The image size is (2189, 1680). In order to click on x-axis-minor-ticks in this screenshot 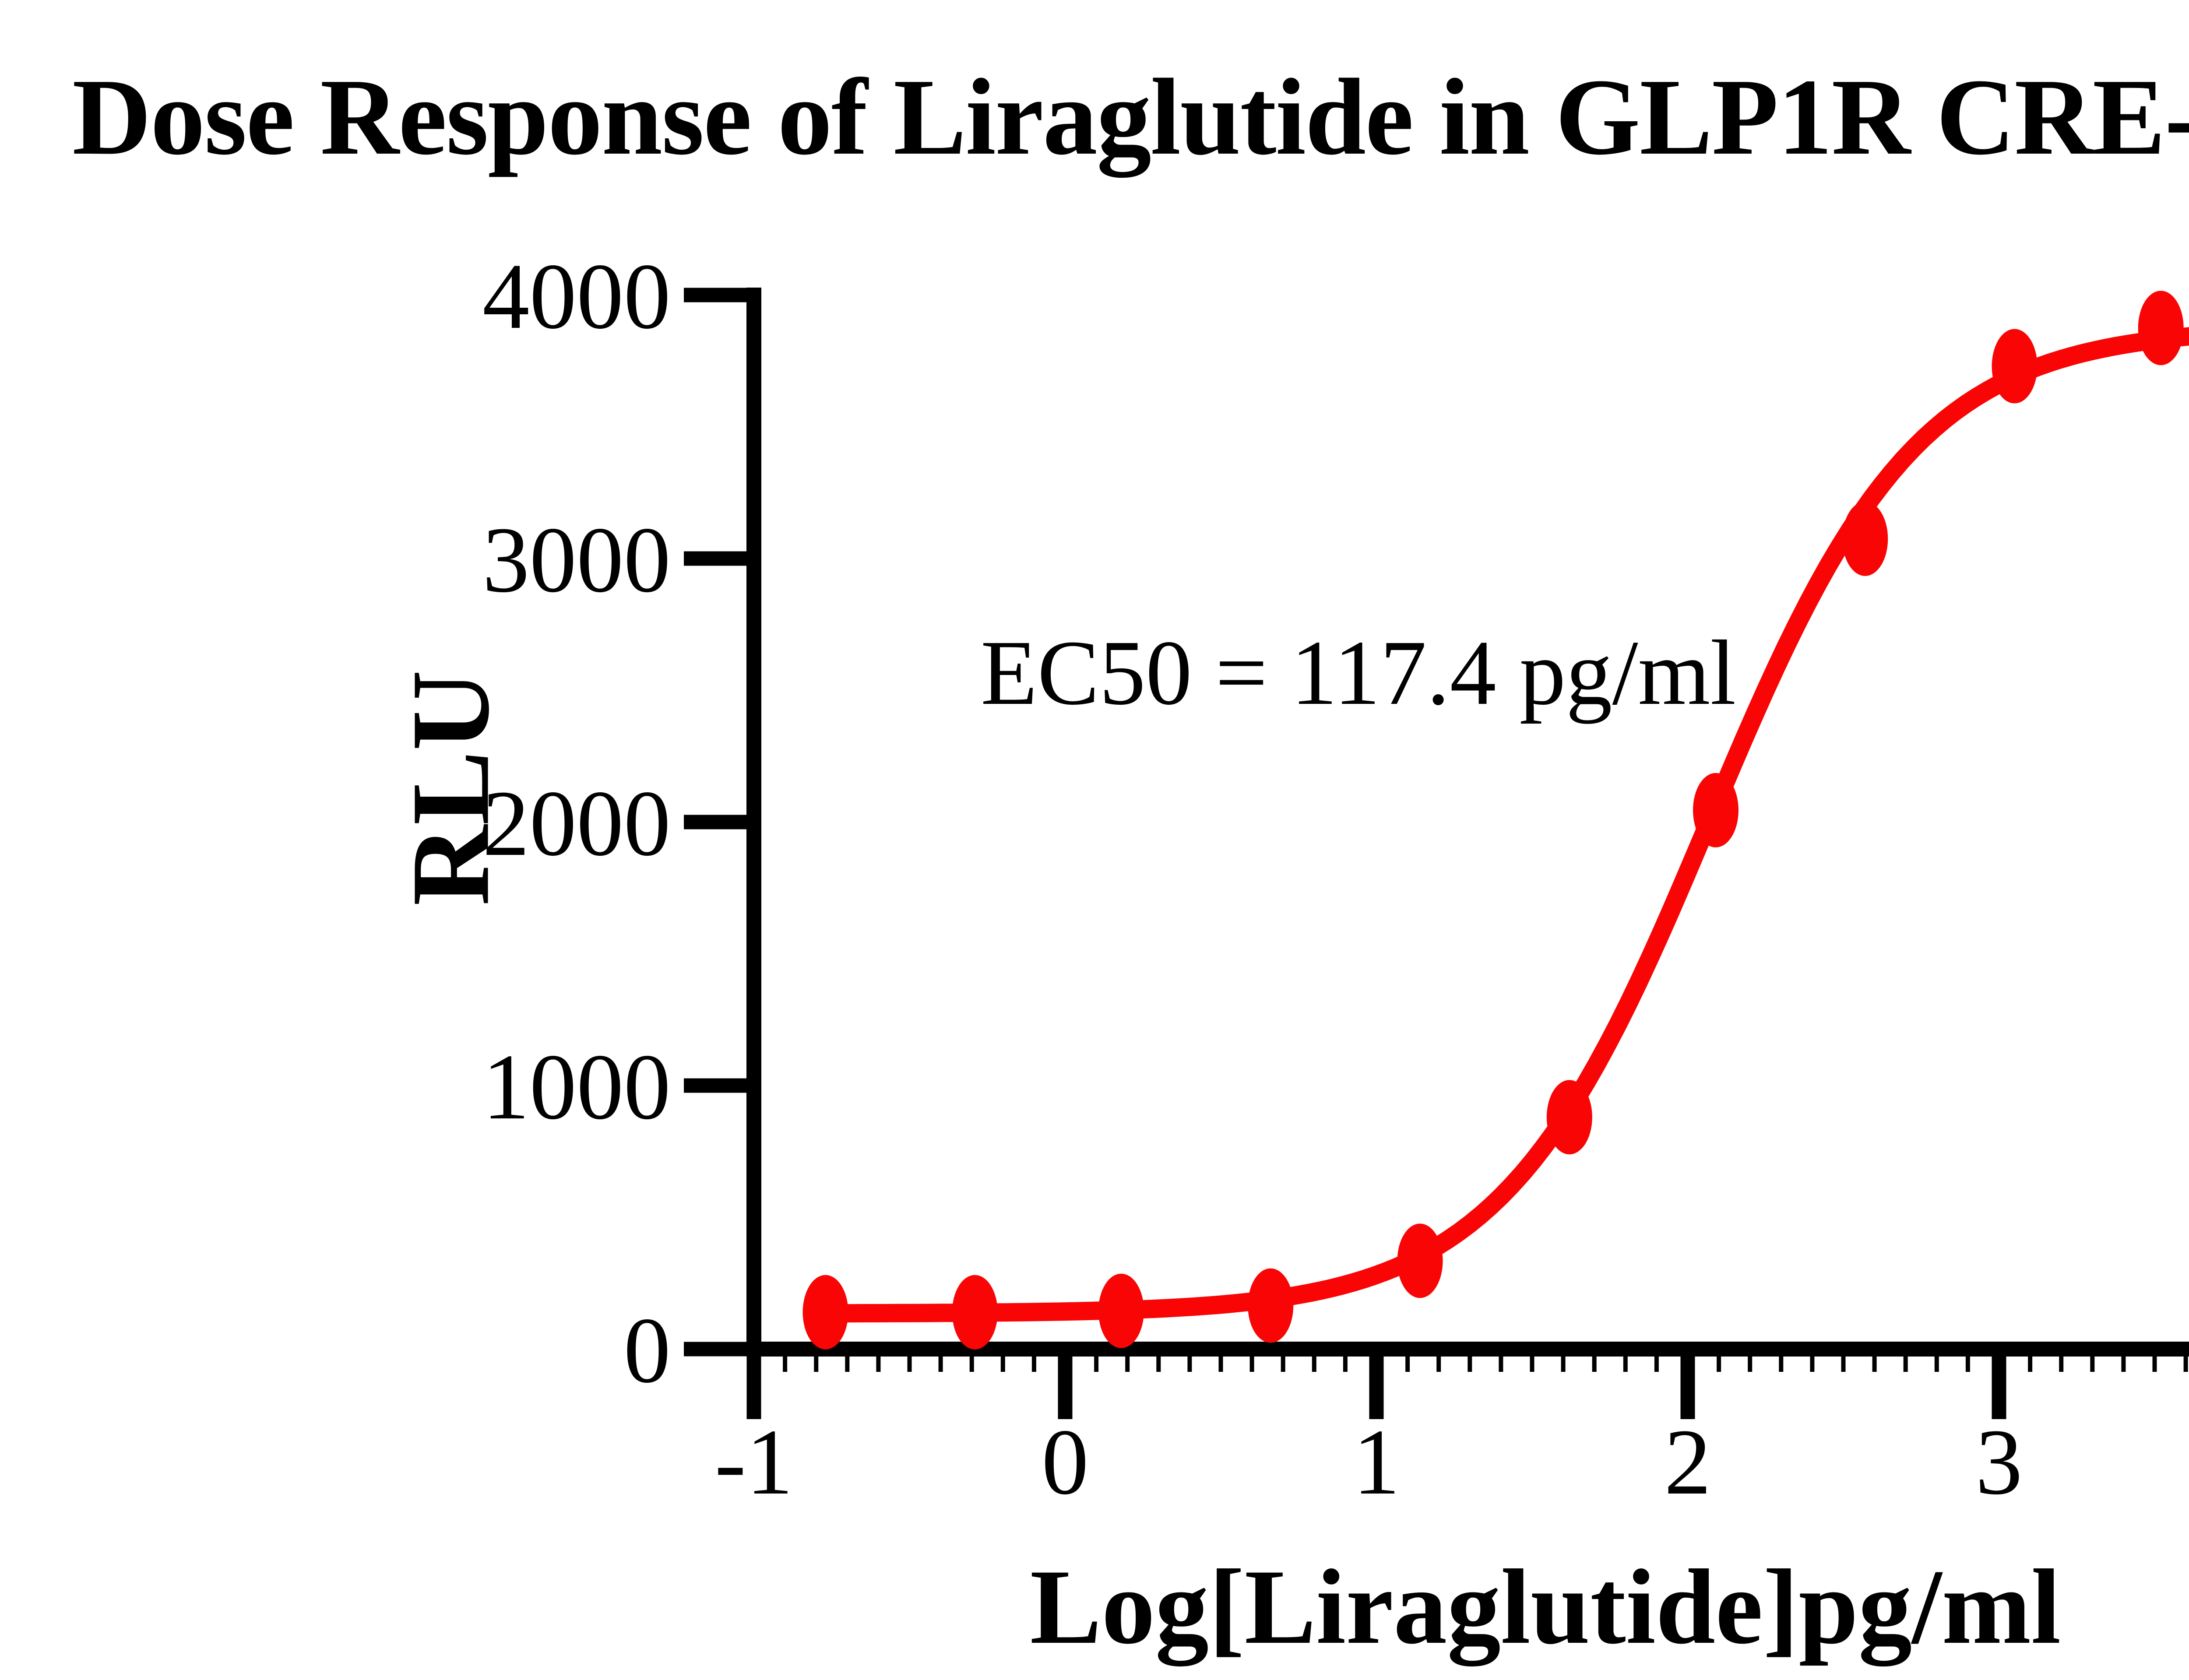, I will do `click(1486, 1364)`.